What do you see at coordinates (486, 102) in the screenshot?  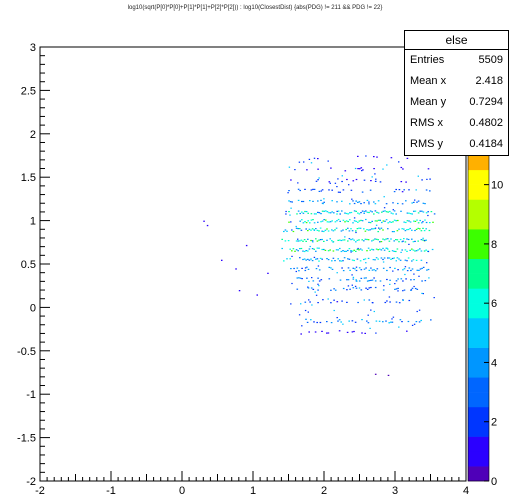 I see `stats-value: 0.7294` at bounding box center [486, 102].